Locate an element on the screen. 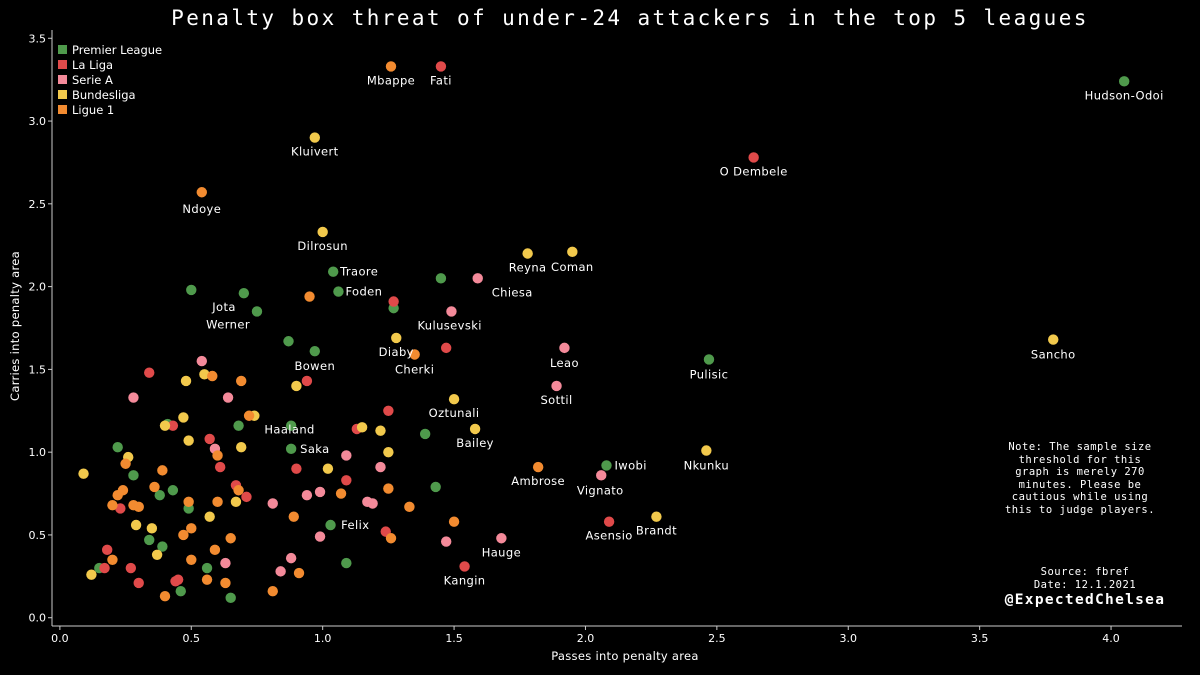 This screenshot has width=1200, height=675. legend-label: Serie A is located at coordinates (92, 79).